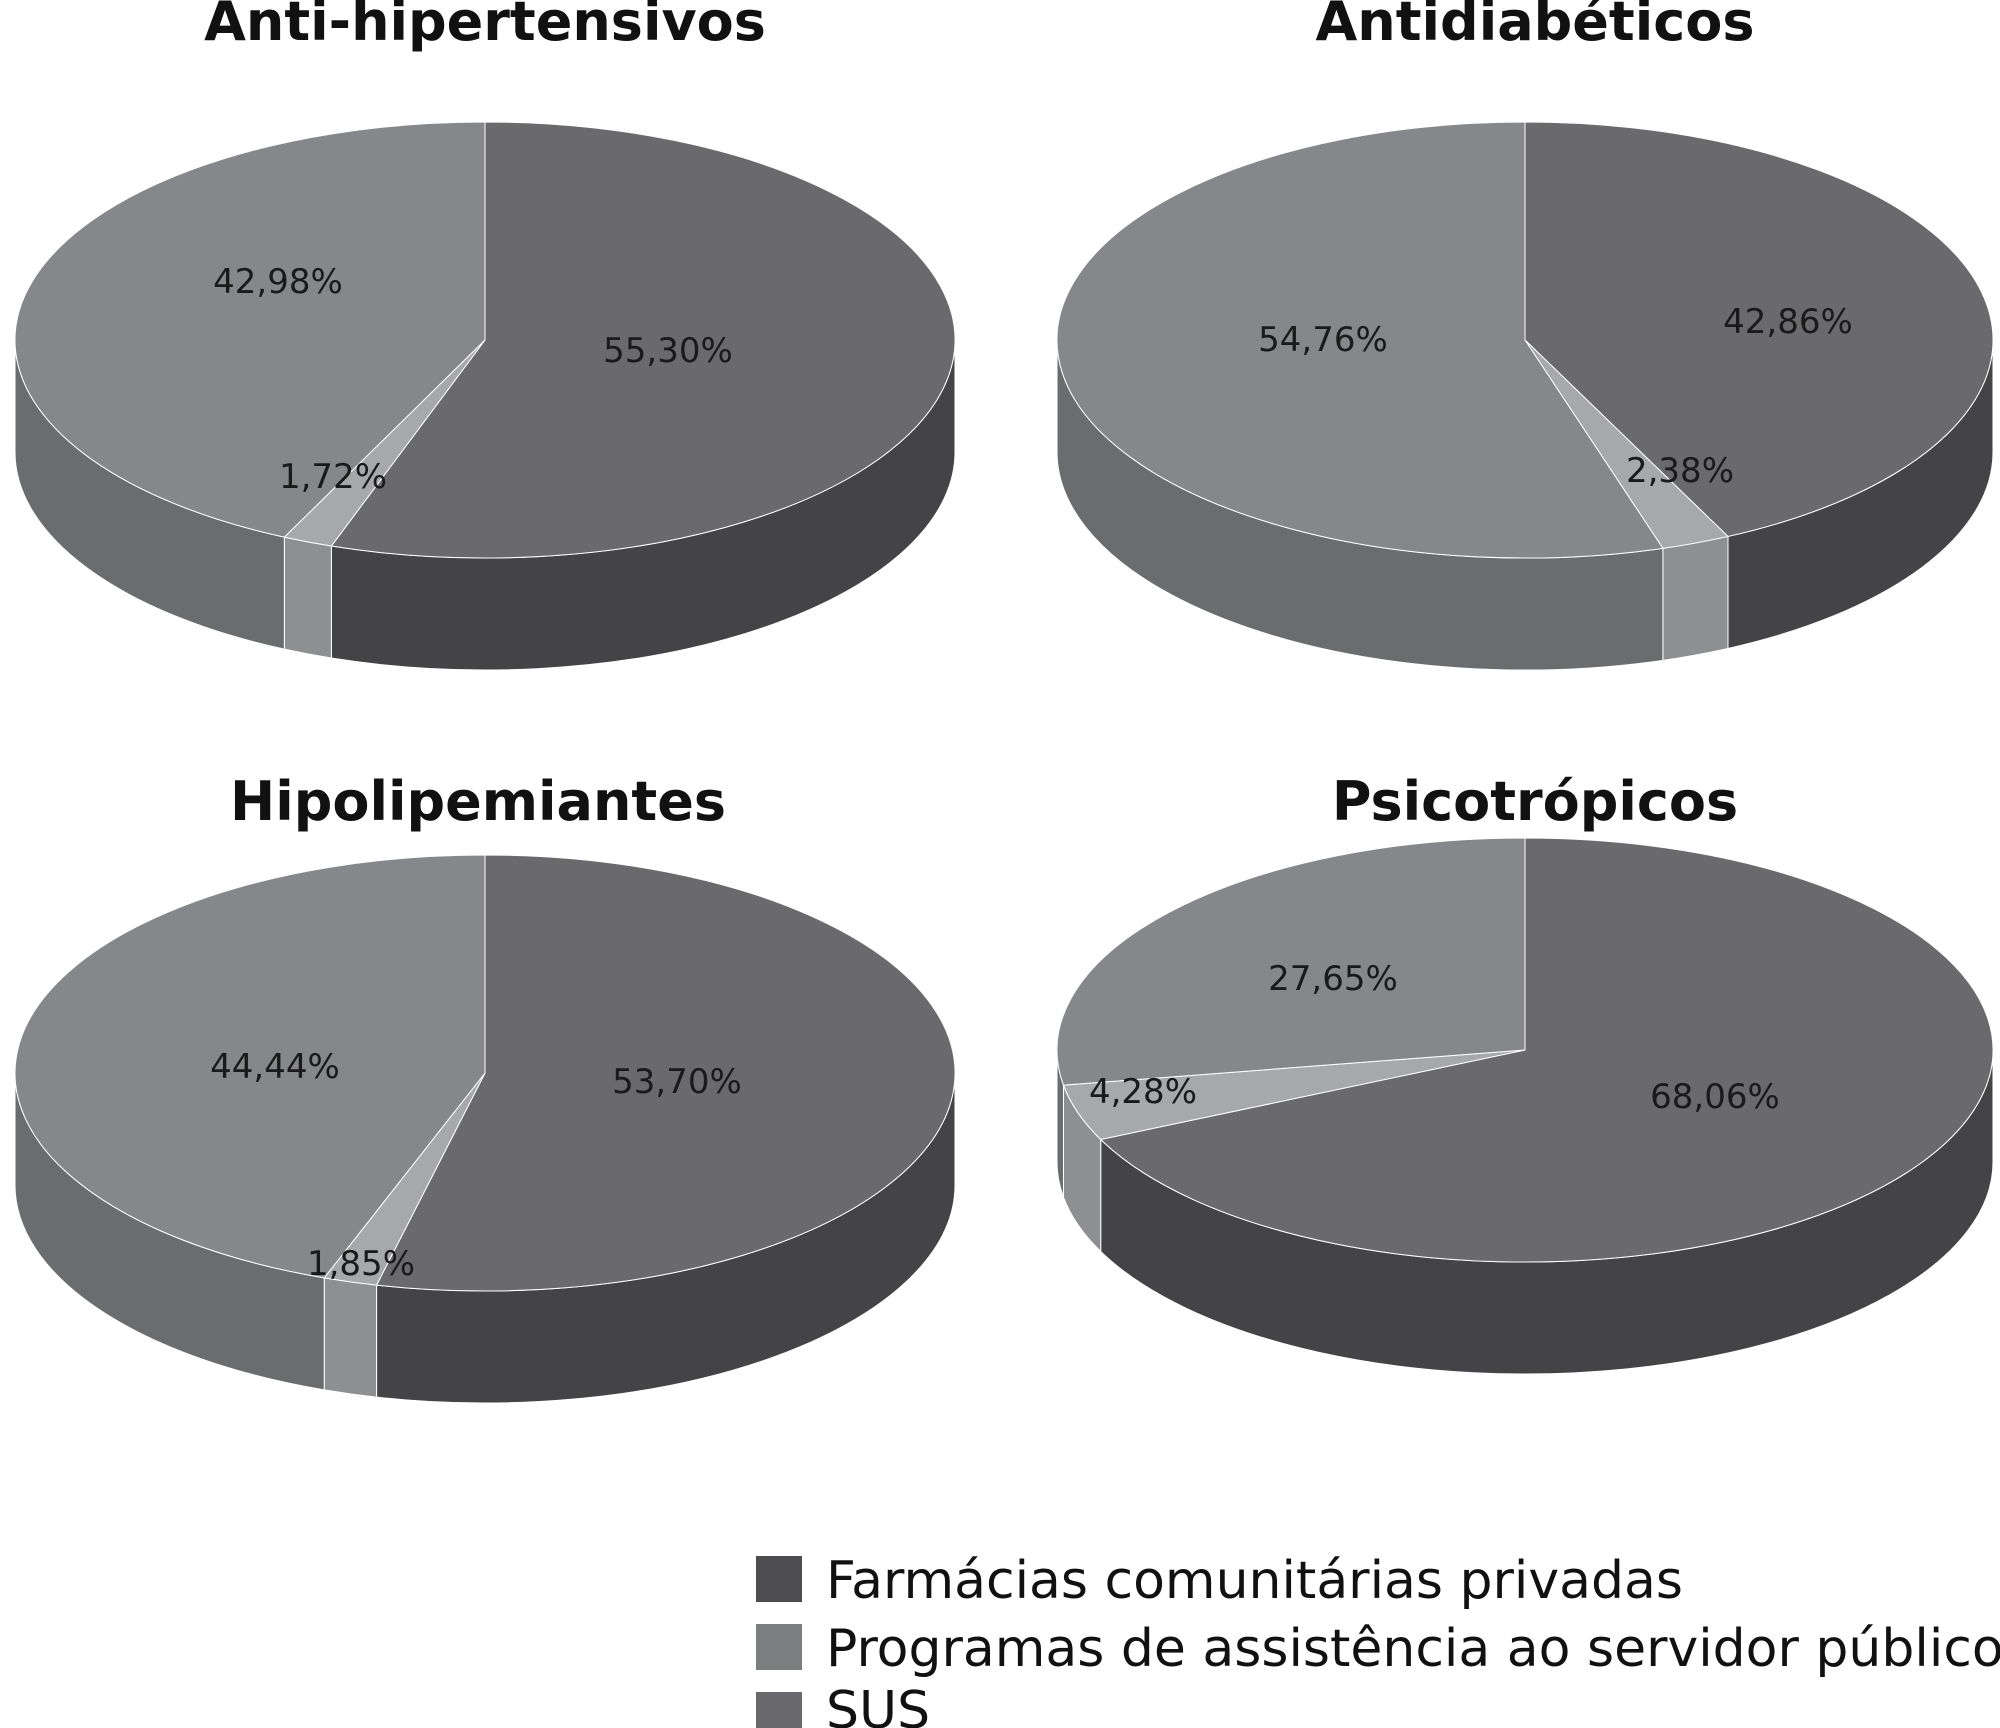 The width and height of the screenshot is (2000, 1728). What do you see at coordinates (779, 1579) in the screenshot?
I see `legend-swatch-farmacias` at bounding box center [779, 1579].